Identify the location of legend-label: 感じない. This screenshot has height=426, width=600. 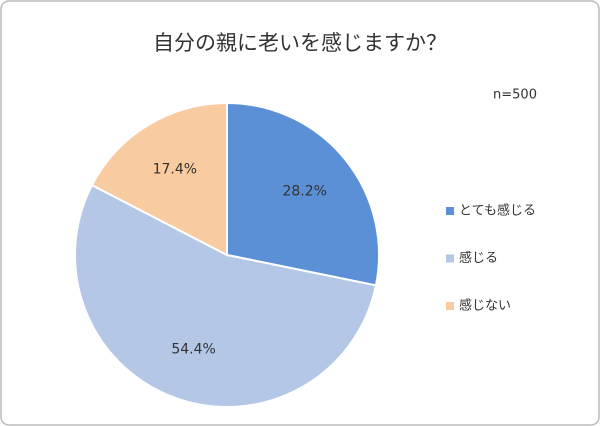
(485, 306).